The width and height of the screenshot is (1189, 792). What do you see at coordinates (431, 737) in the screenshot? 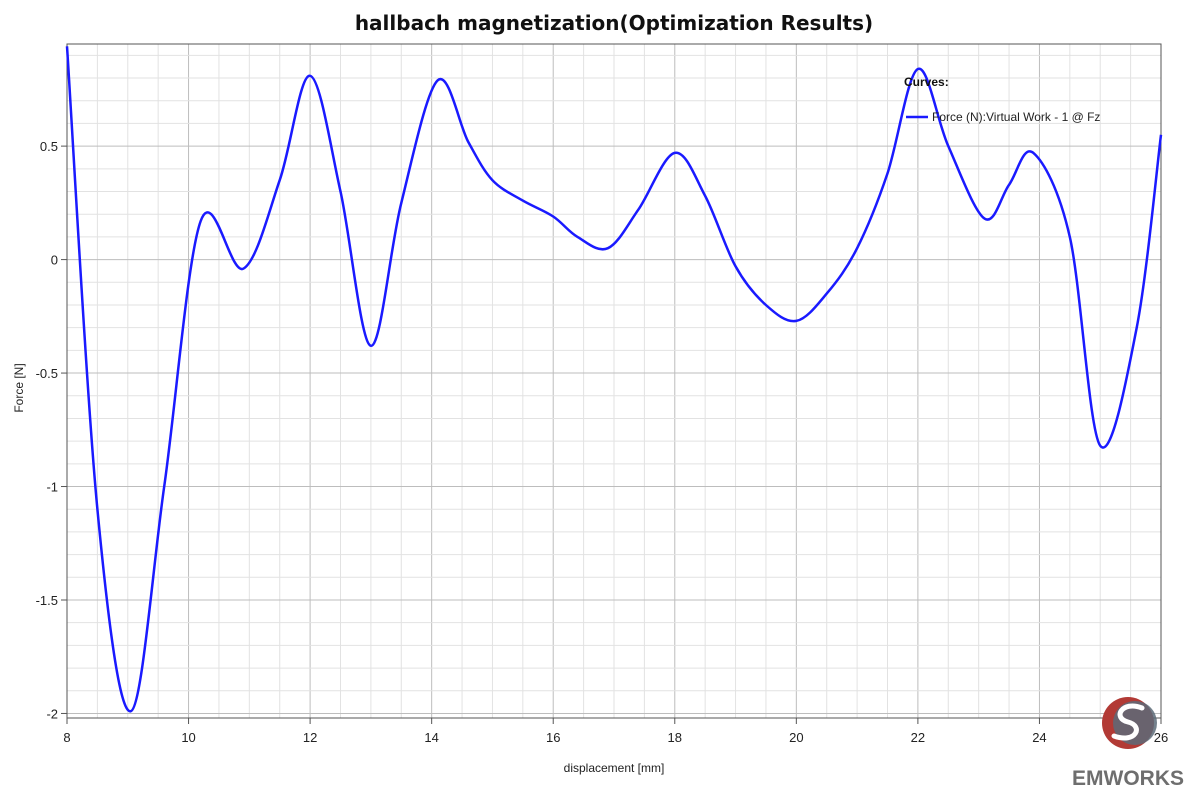
I see `x-tick-label: 14` at bounding box center [431, 737].